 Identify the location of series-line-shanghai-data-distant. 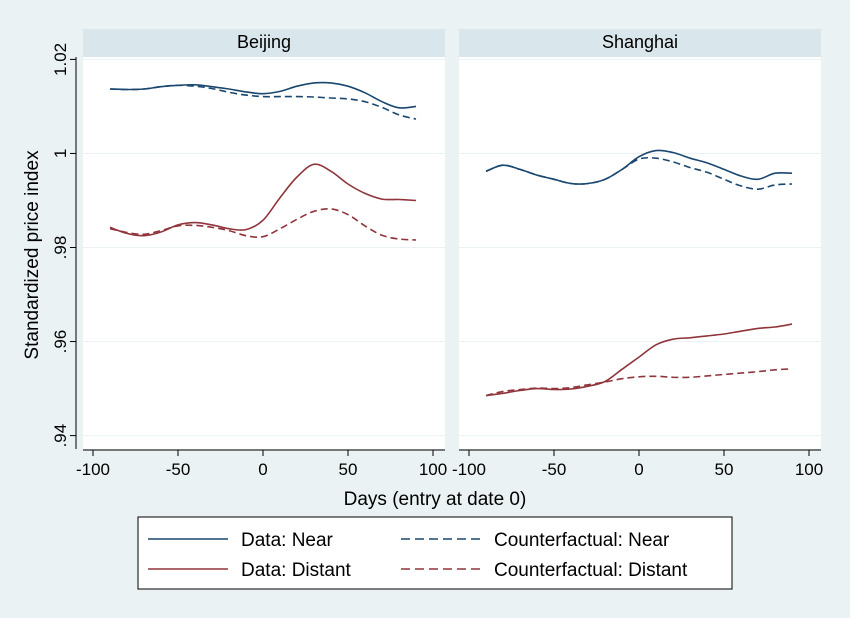
(639, 360).